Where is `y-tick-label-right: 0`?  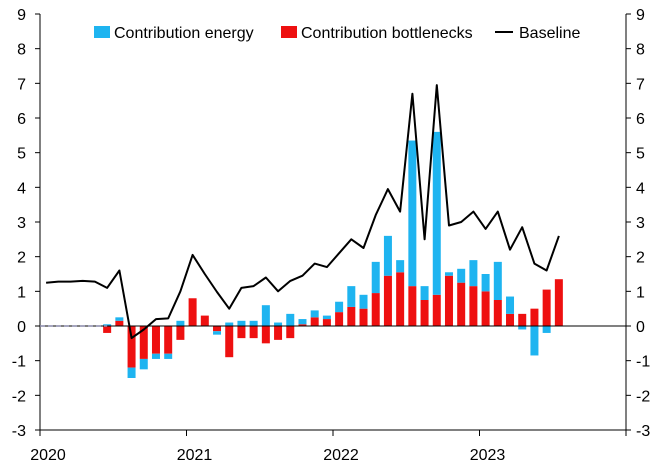 y-tick-label-right: 0 is located at coordinates (640, 327).